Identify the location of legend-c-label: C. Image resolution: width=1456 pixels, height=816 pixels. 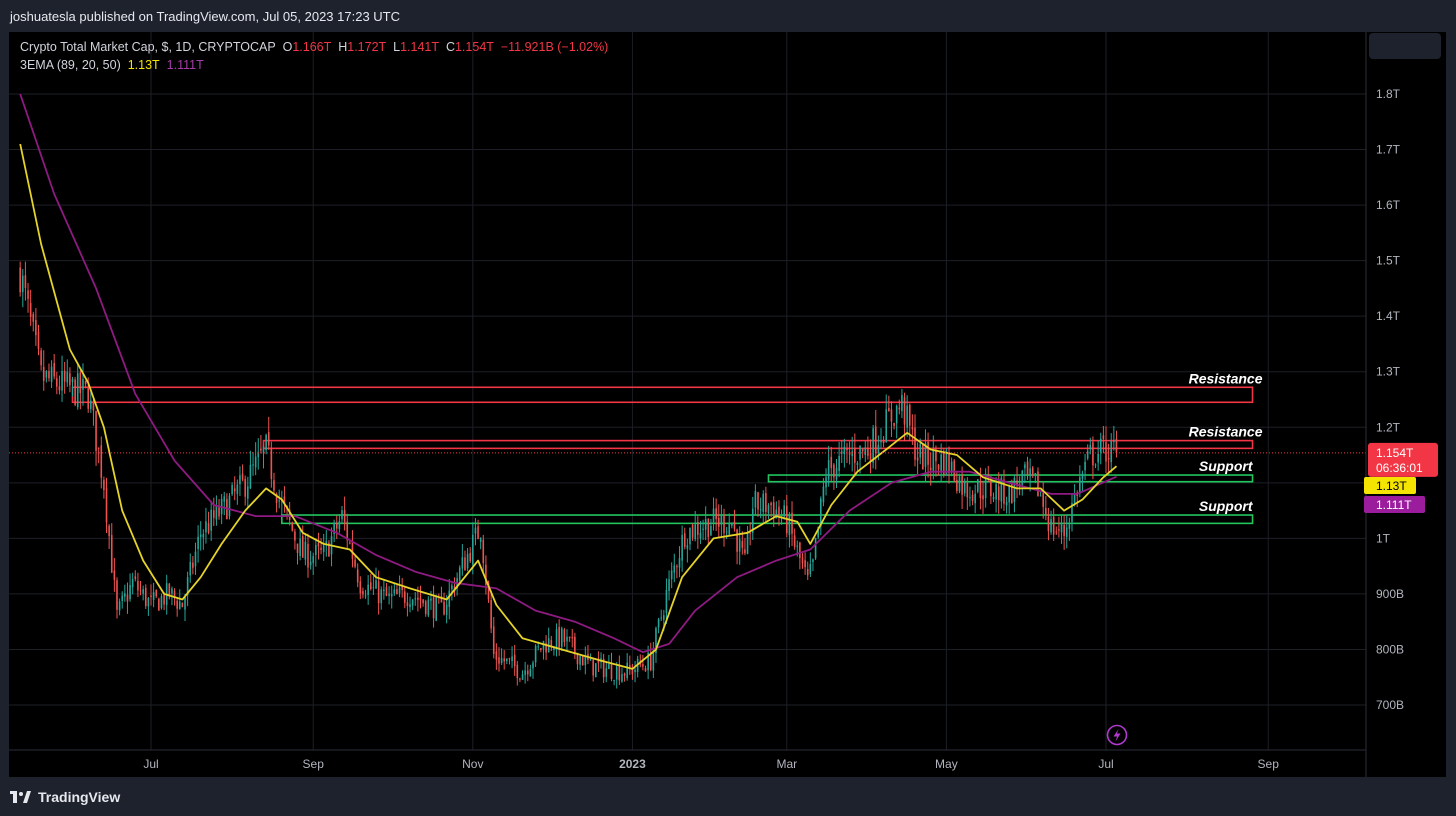
(450, 47).